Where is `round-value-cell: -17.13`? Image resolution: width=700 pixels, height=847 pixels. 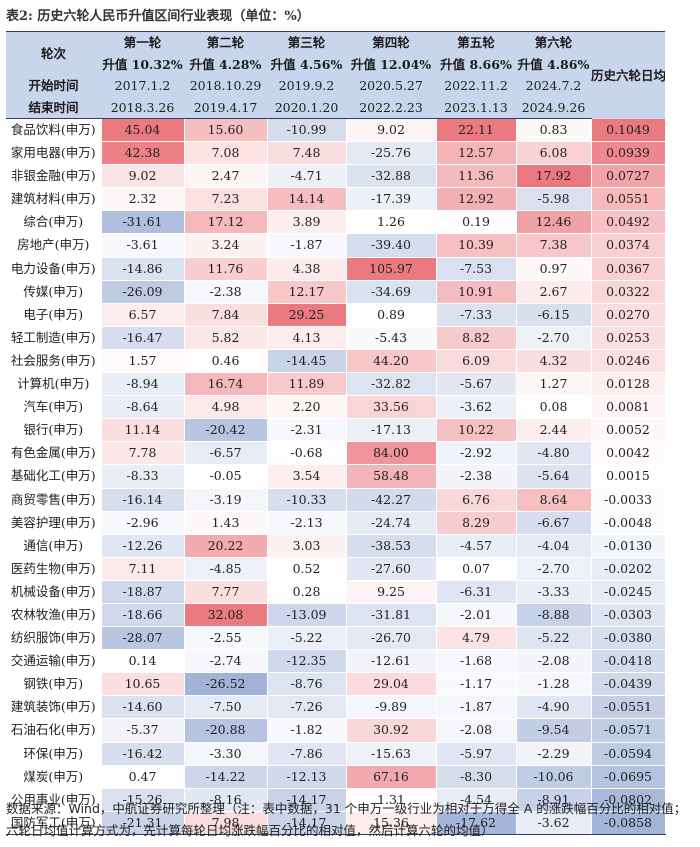 round-value-cell: -17.13 is located at coordinates (391, 430).